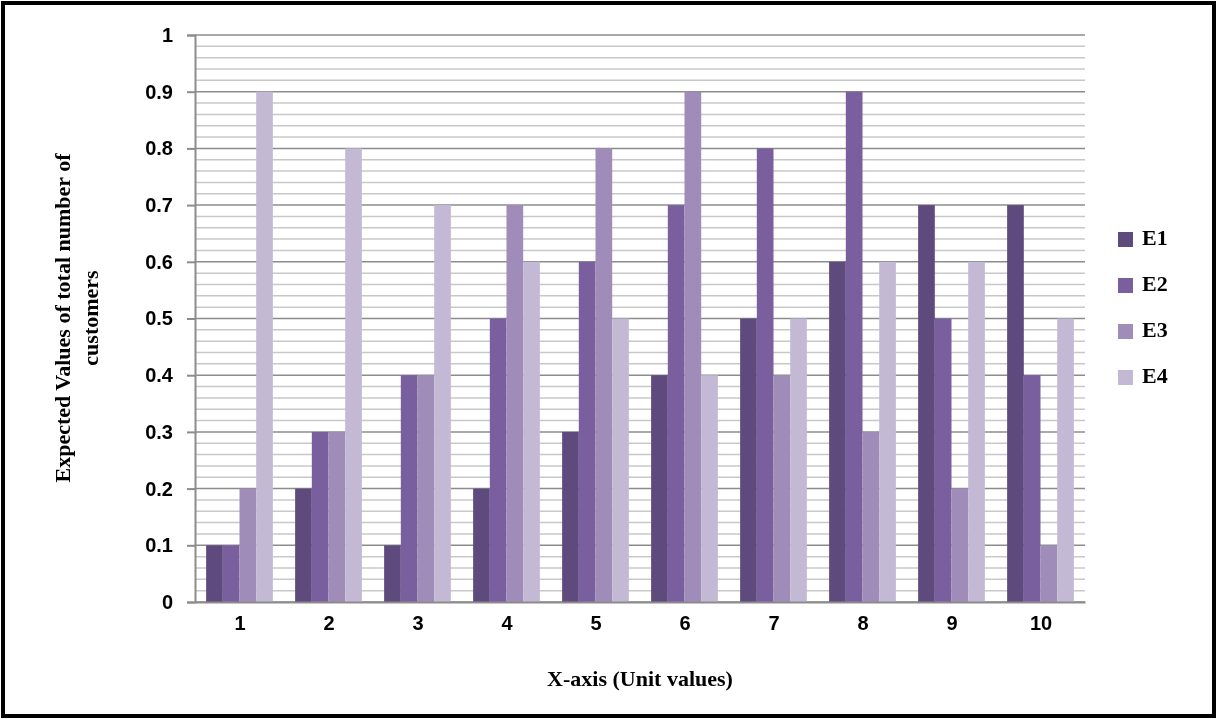  Describe the element at coordinates (329, 623) in the screenshot. I see `x-tick-label: 2` at that location.